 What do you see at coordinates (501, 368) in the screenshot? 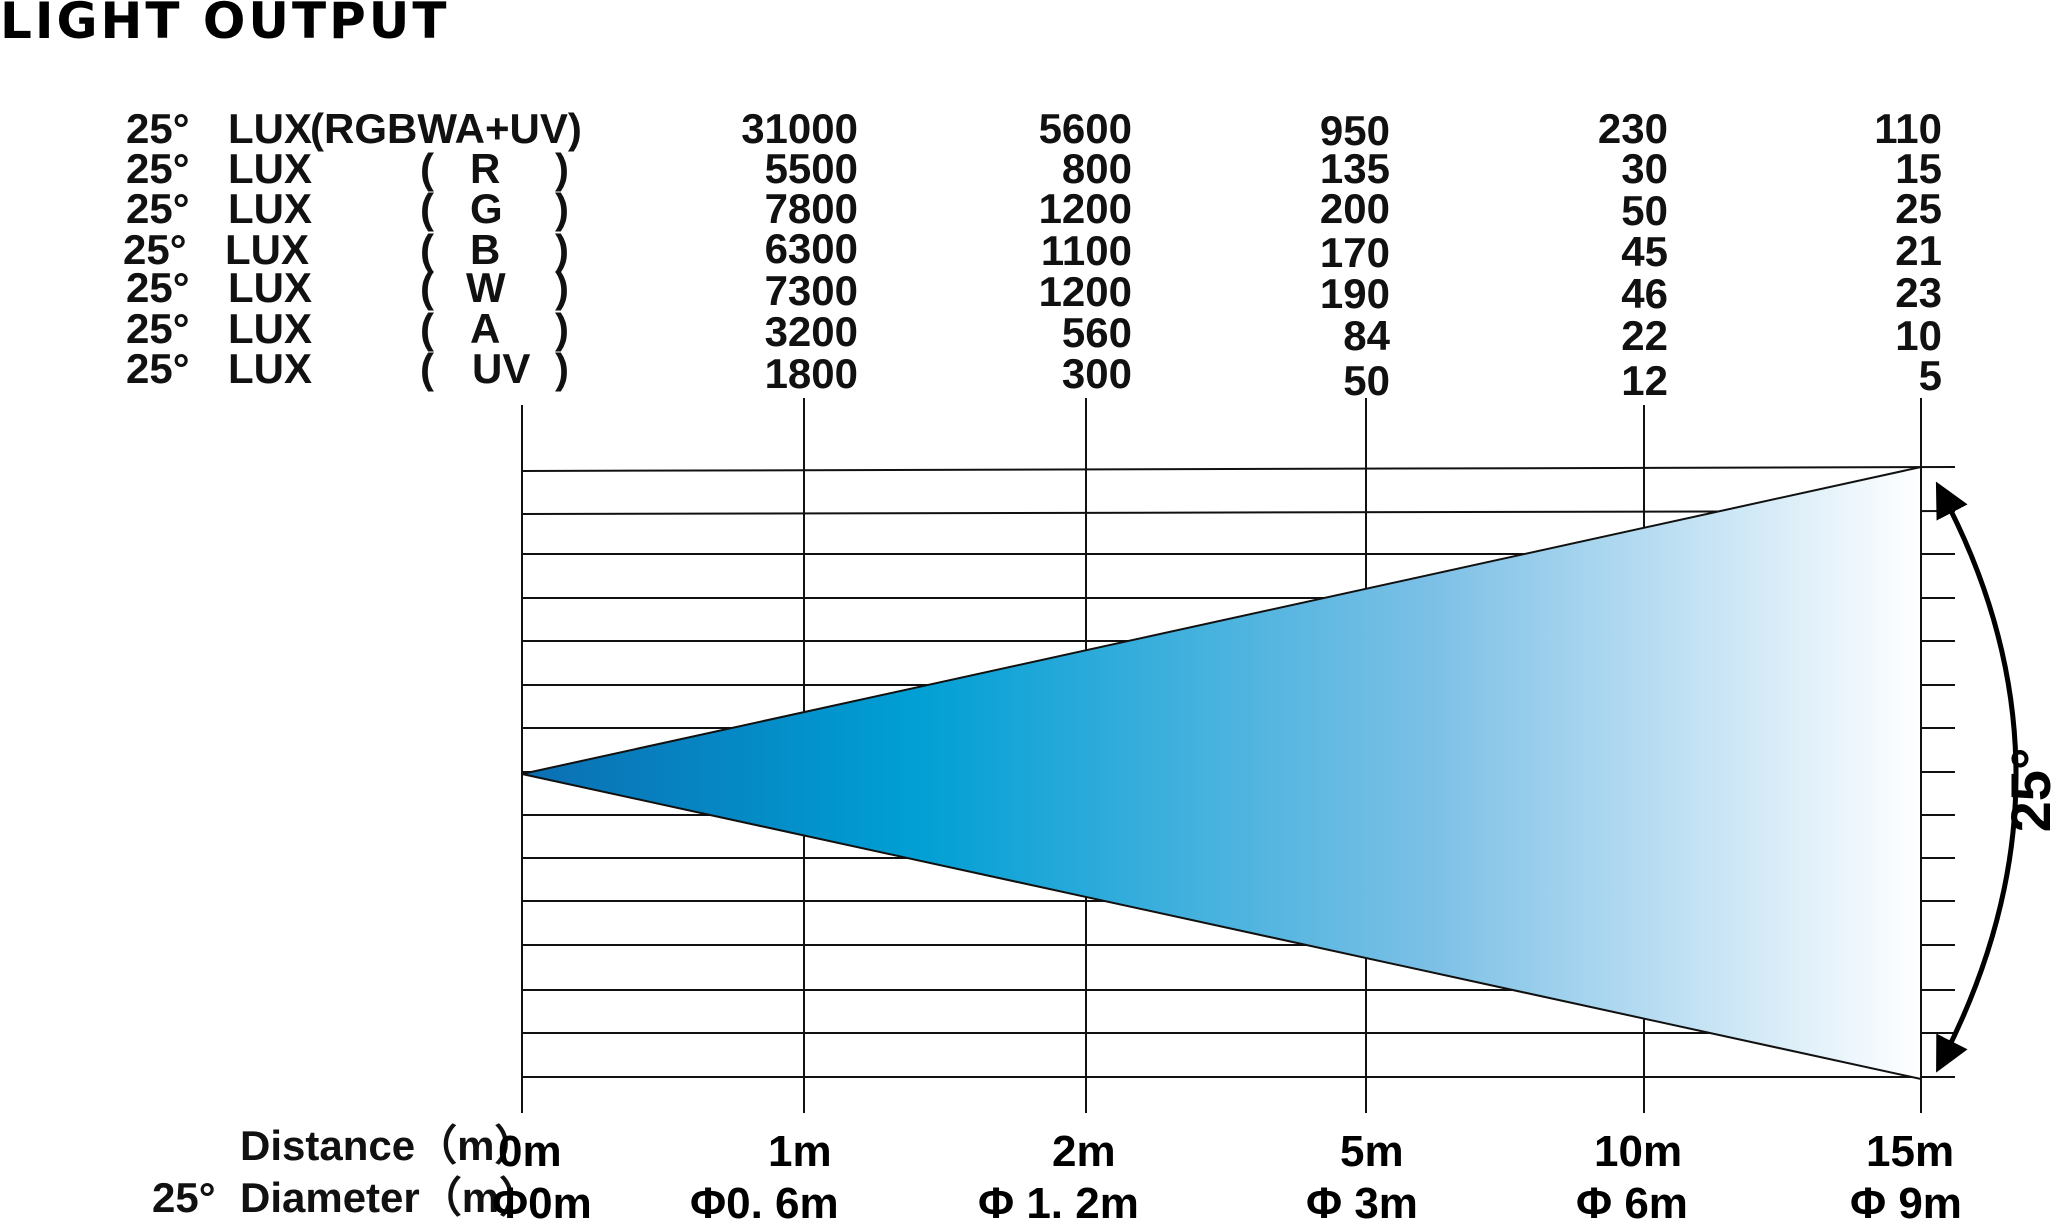
I see `row-channel: UV` at bounding box center [501, 368].